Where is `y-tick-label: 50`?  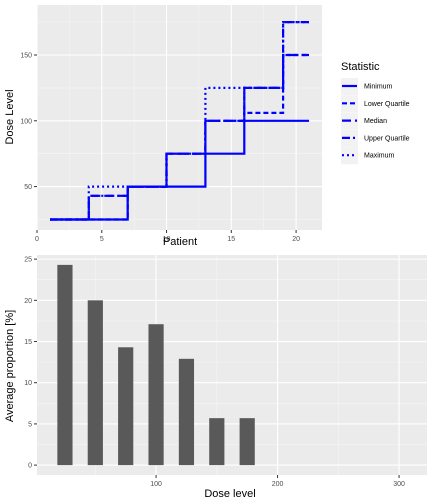 y-tick-label: 50 is located at coordinates (28, 187).